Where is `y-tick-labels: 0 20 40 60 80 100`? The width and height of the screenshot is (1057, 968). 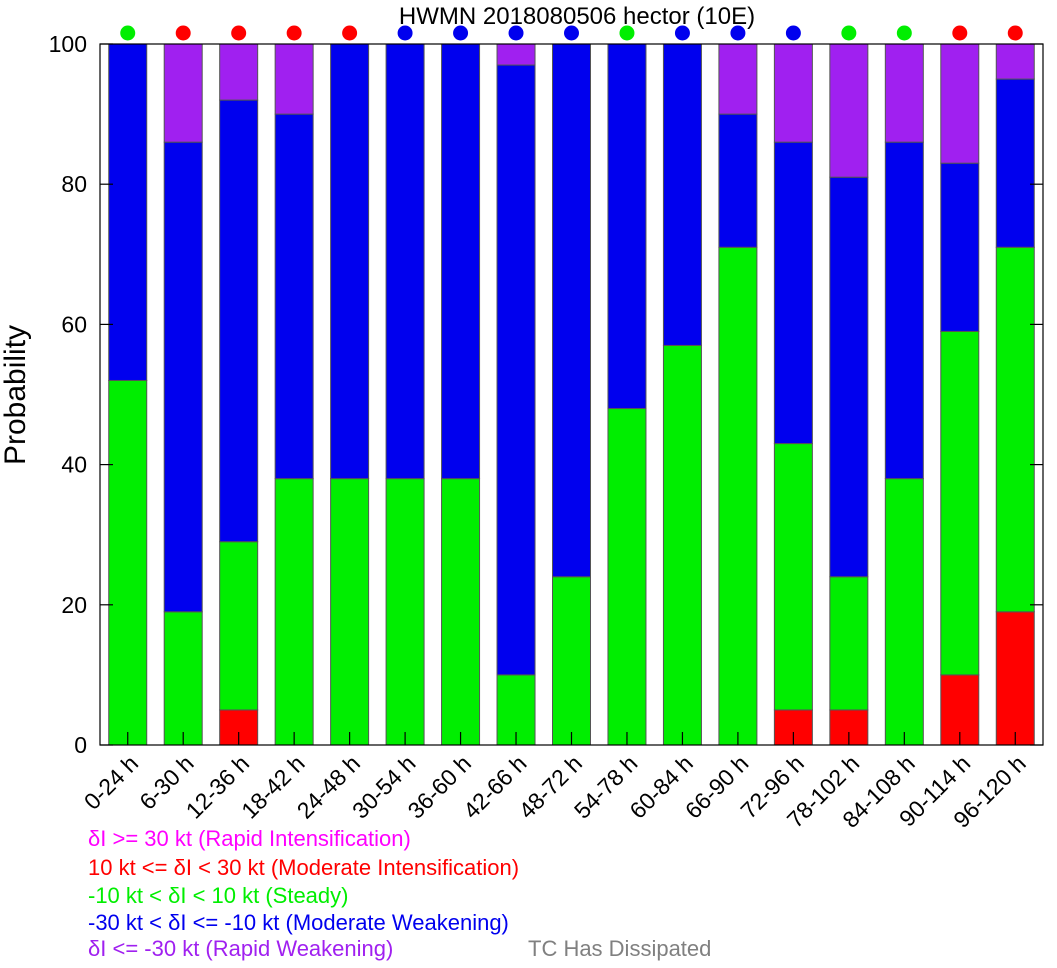 y-tick-labels: 0 20 40 60 80 100 is located at coordinates (68, 394).